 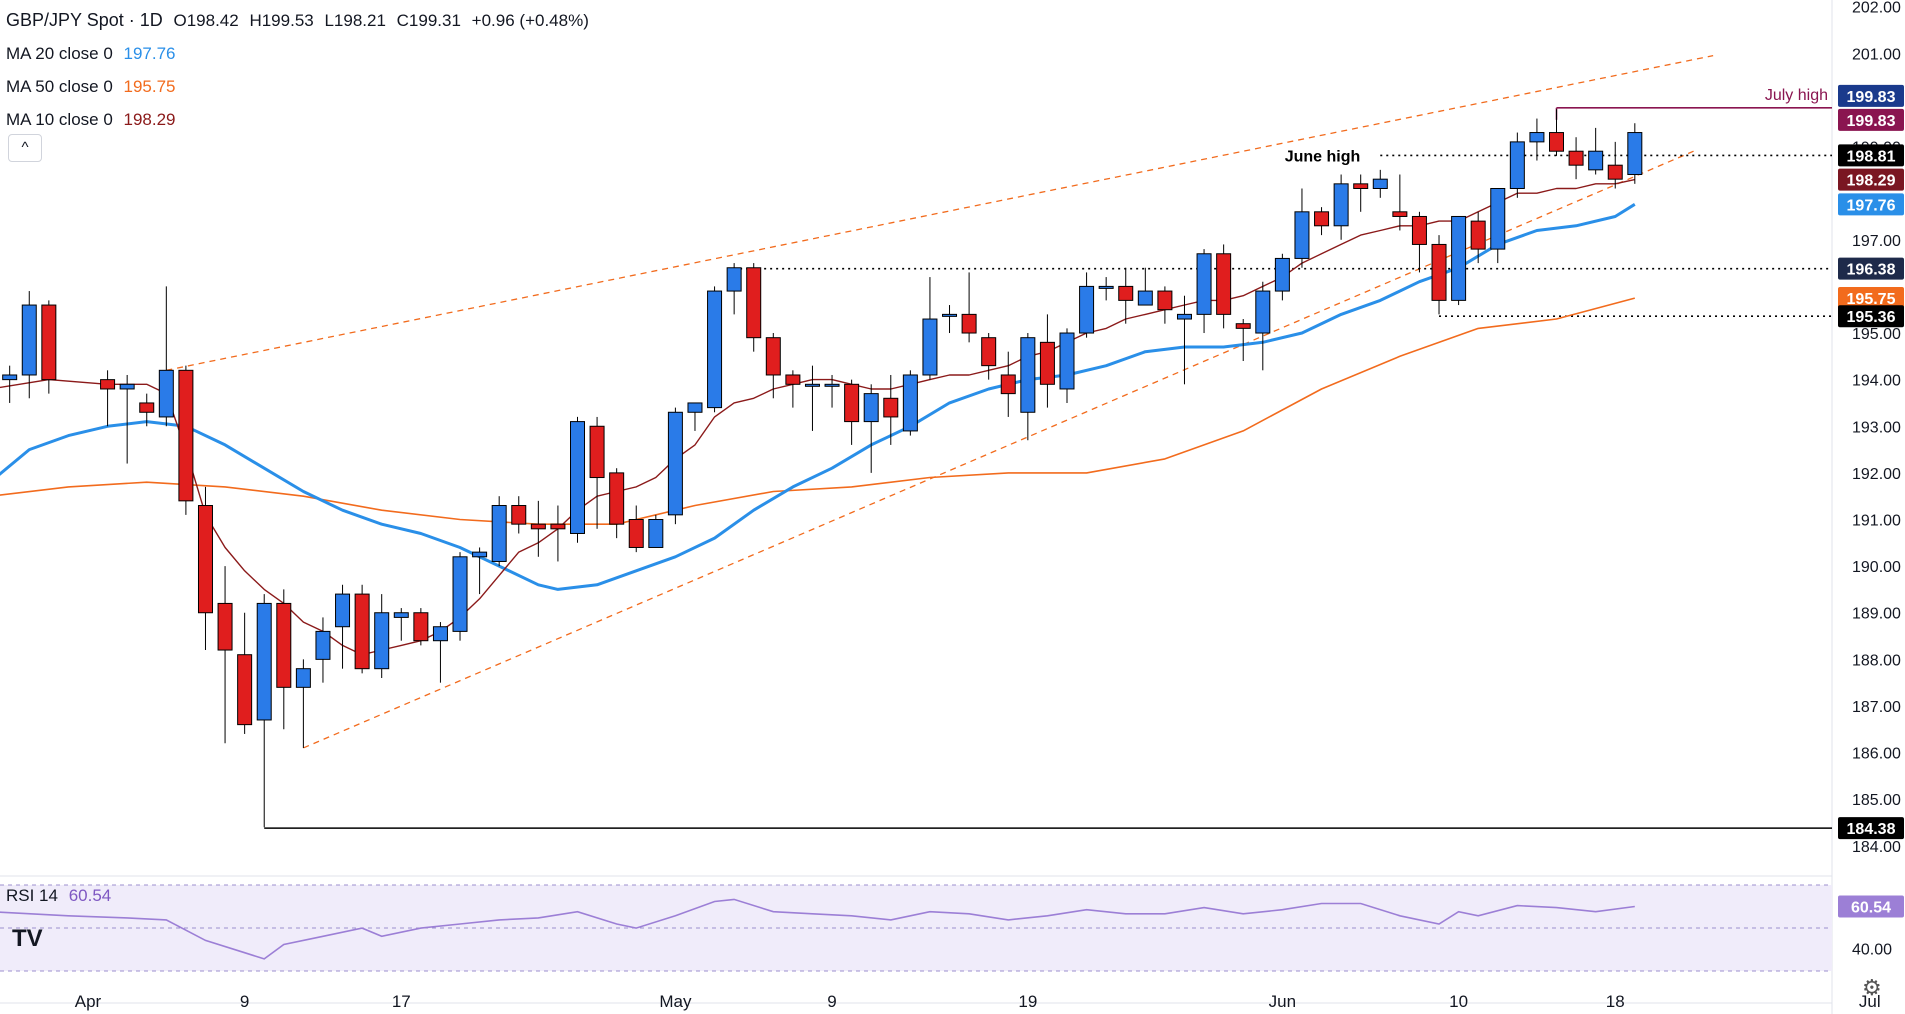 I want to click on chevron-up-icon: ^, so click(x=25, y=147).